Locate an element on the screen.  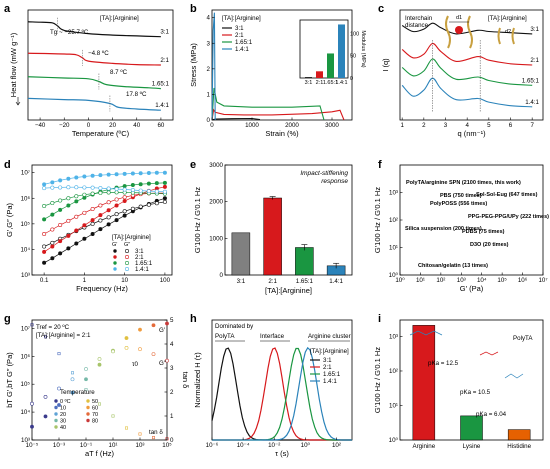
point-label: Silica suspension (200 times) is located at coordinates (443, 229).